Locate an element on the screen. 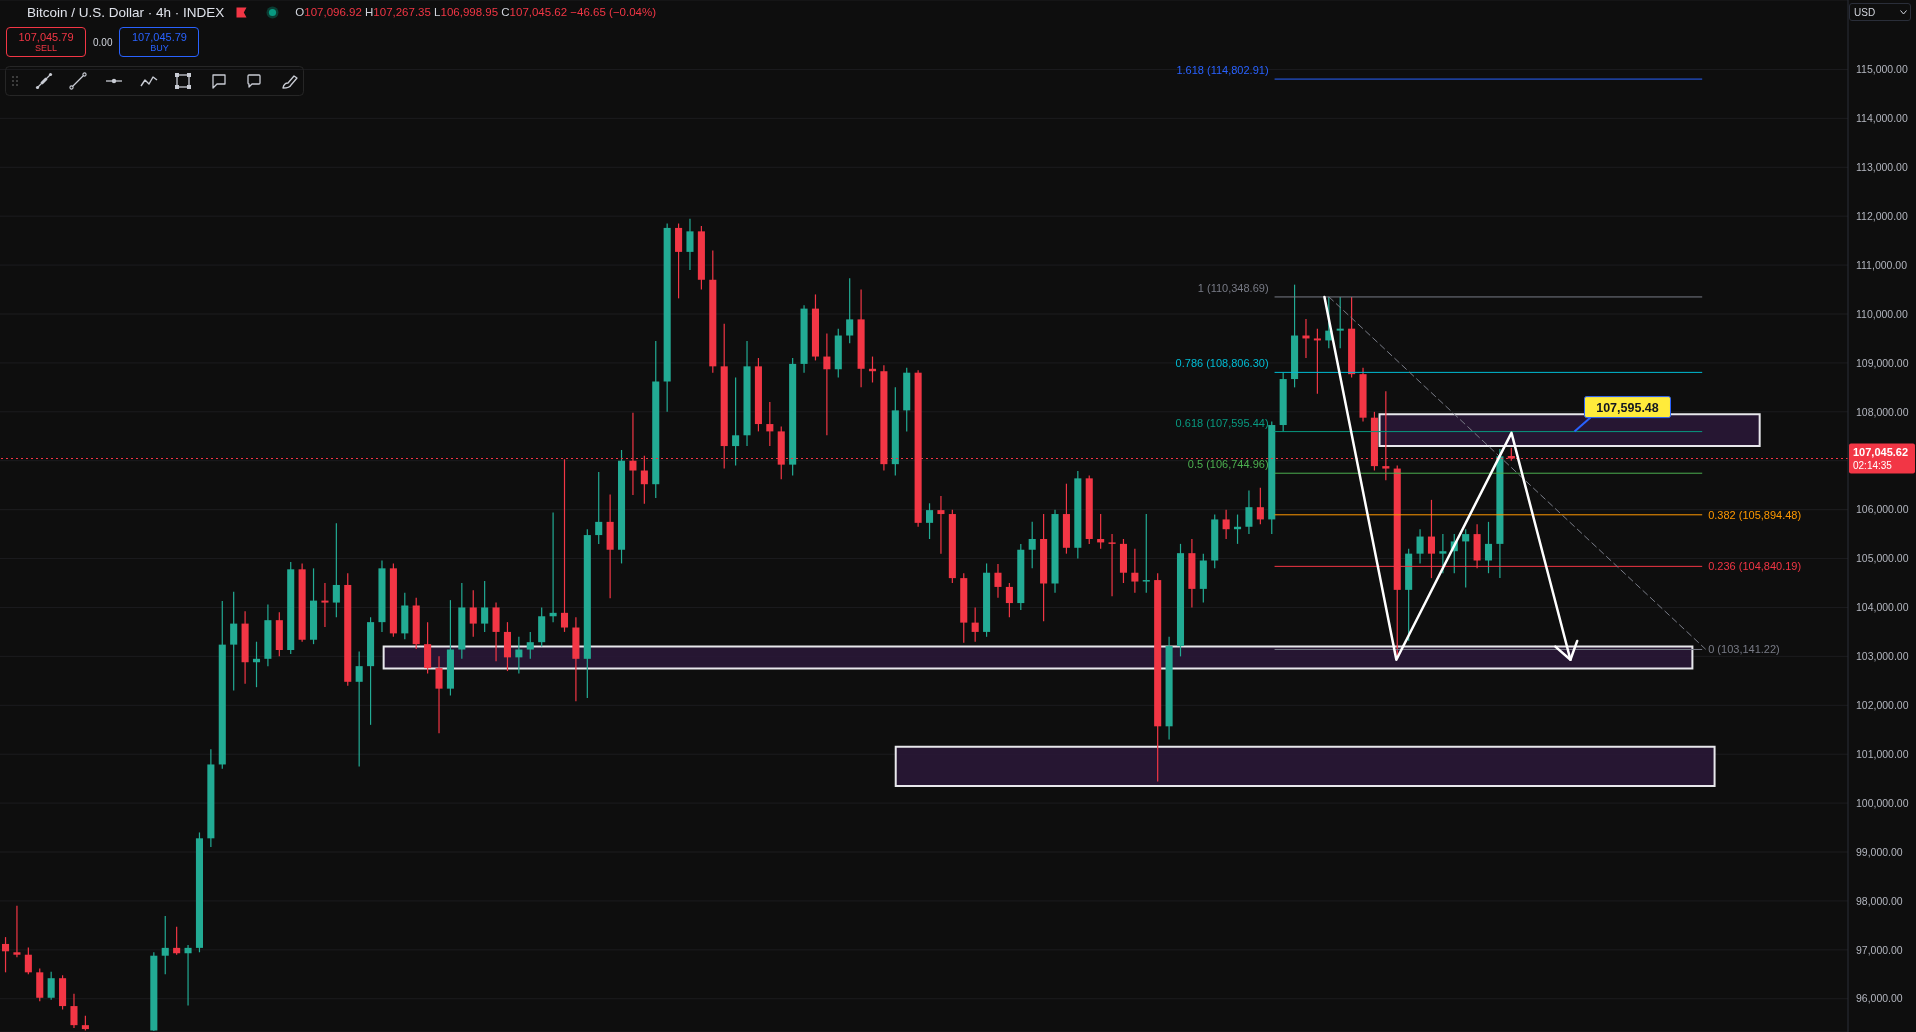  buy-button: 107,045.79 BUY is located at coordinates (159, 42).